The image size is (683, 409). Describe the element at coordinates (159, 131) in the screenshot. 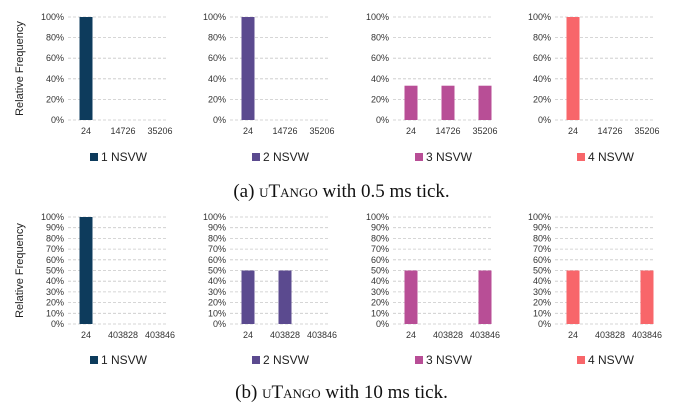

I see `xtick-label-a1-2: 35206` at that location.